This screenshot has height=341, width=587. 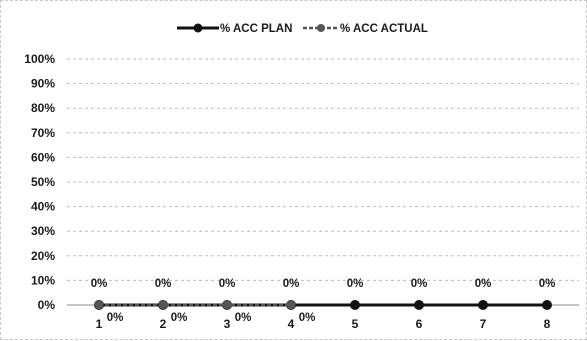 I want to click on y-tick-label: 100%, so click(x=39, y=59).